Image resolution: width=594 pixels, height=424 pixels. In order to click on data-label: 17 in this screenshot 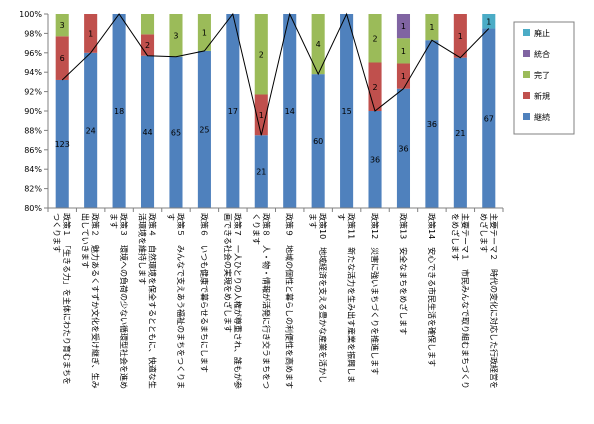, I will do `click(233, 111)`.